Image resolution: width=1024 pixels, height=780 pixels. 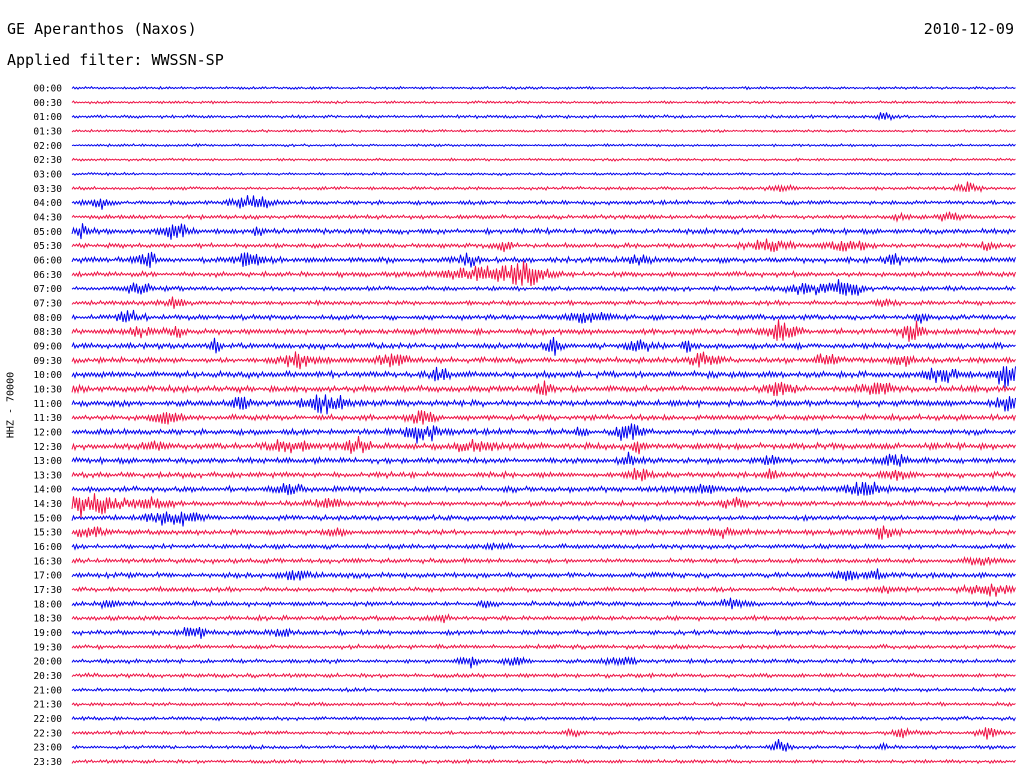 I want to click on time-label: 12:30, so click(x=47, y=447).